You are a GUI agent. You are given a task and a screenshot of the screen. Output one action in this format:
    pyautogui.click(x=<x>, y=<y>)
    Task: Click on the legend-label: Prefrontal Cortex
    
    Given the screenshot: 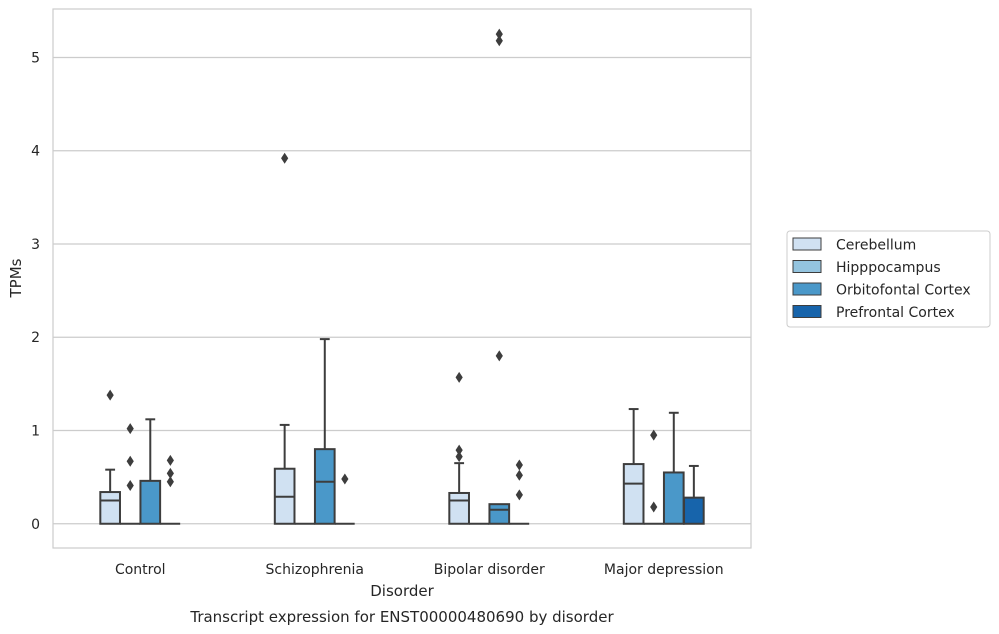 What is the action you would take?
    pyautogui.click(x=895, y=313)
    